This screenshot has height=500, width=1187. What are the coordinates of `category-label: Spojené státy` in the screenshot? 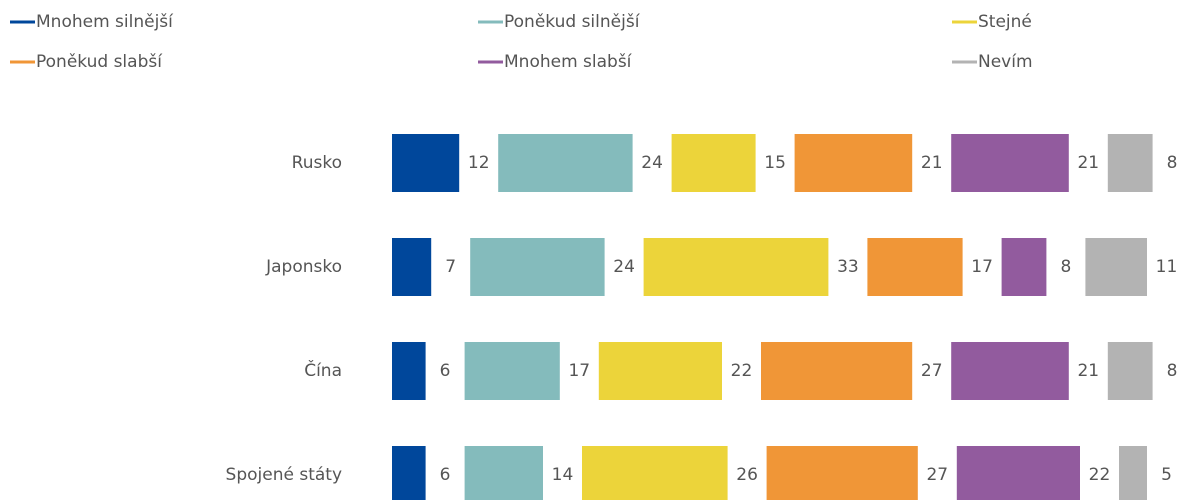 It's located at (284, 475).